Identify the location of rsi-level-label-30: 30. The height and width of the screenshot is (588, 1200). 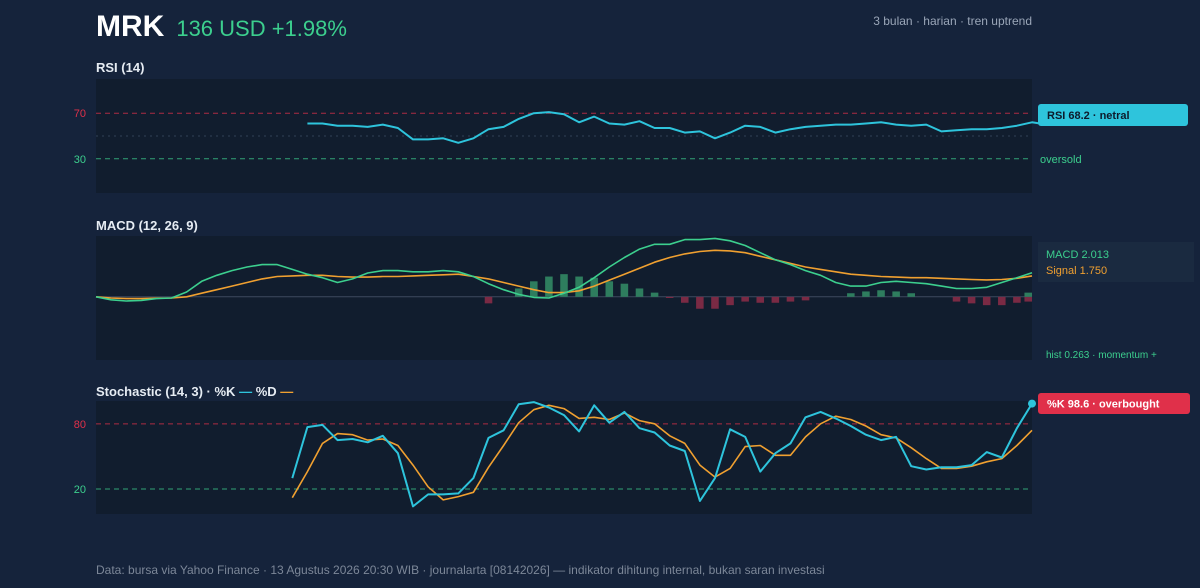
(80, 160).